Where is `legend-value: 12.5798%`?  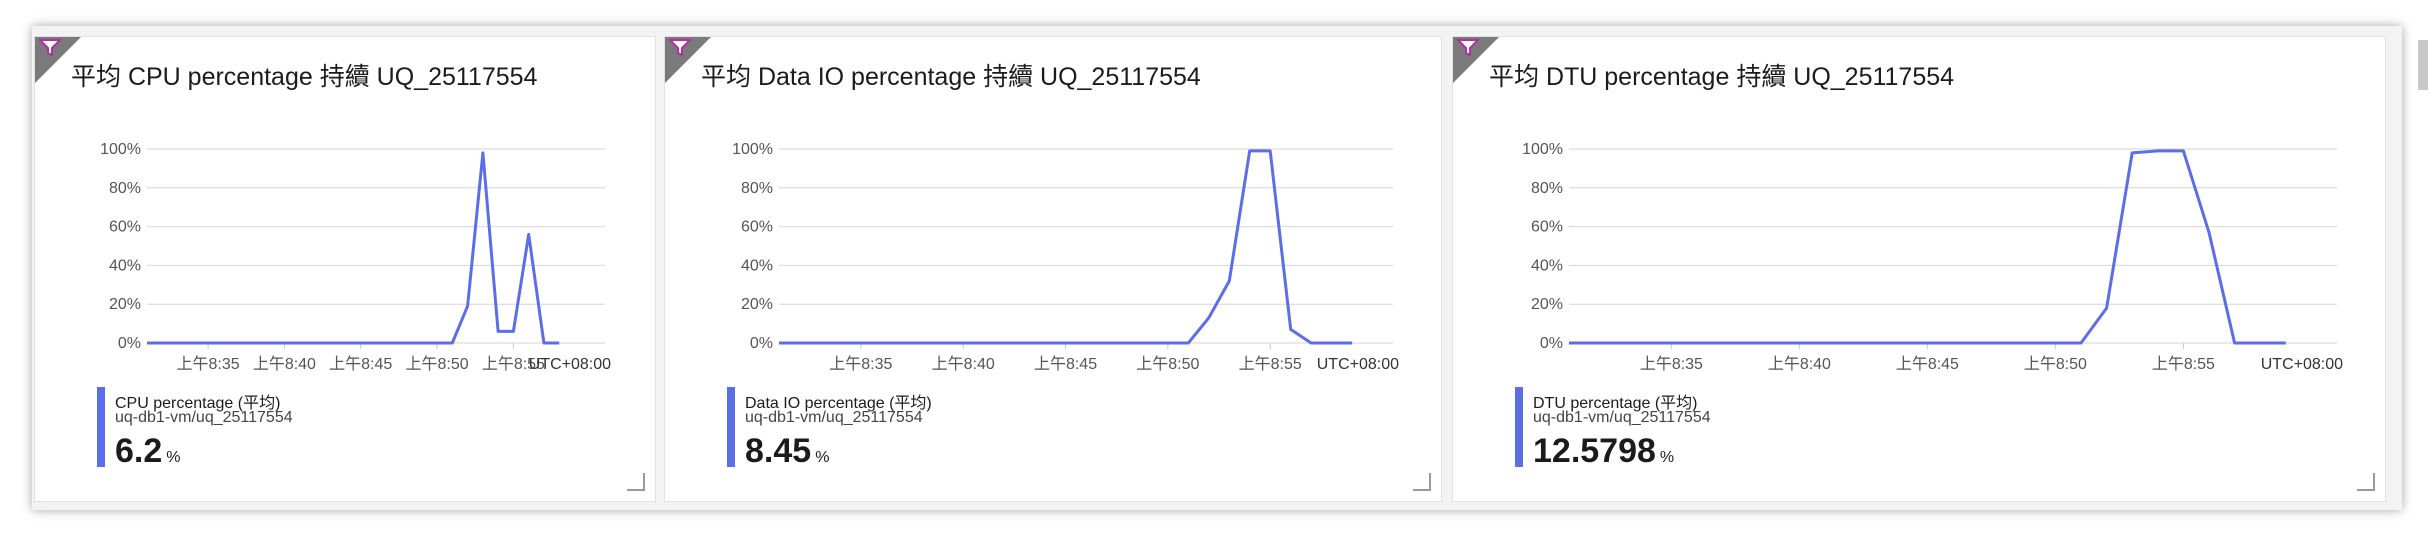 legend-value: 12.5798% is located at coordinates (1603, 451).